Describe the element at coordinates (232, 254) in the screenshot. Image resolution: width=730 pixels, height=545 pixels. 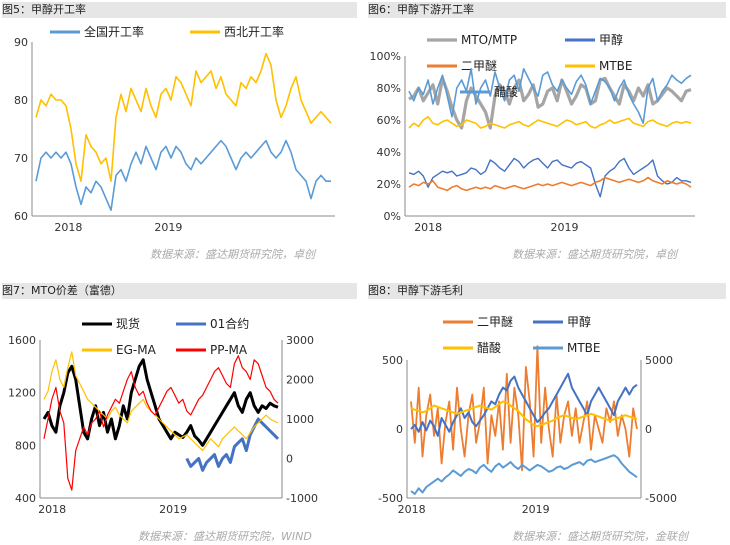
I see `source-note-chart5: 数据来源：盛达期货研究院，卓创` at that location.